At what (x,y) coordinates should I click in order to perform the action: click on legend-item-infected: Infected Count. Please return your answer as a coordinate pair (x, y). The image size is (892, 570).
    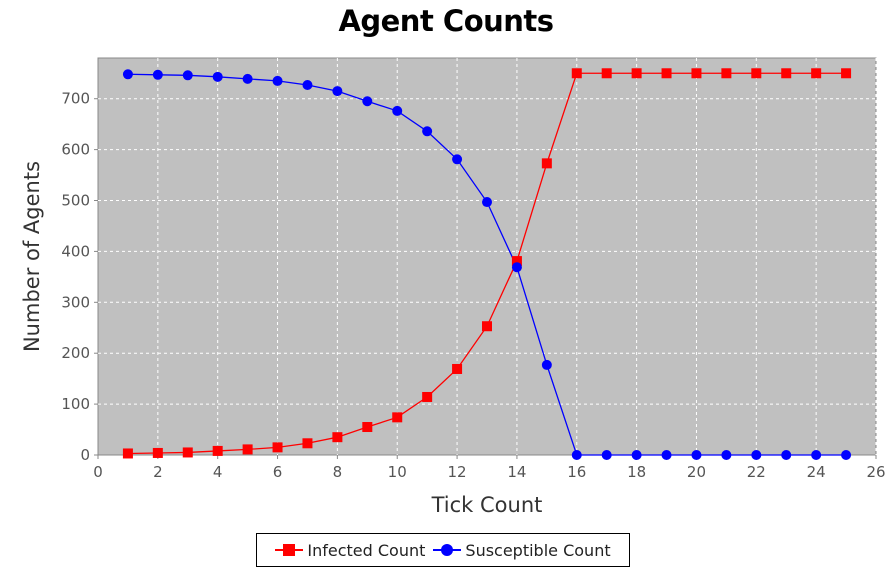
    Looking at the image, I should click on (350, 550).